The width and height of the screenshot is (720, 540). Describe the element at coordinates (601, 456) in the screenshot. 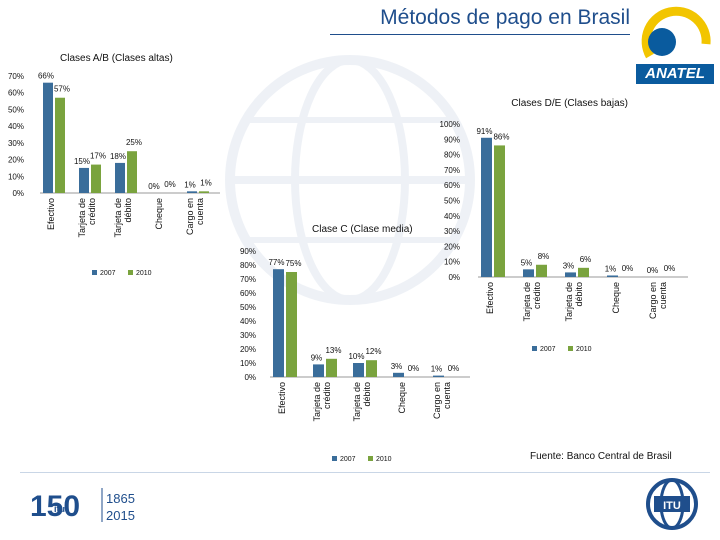

I see `source-note: Fuente: Banco Central de Brasil` at that location.